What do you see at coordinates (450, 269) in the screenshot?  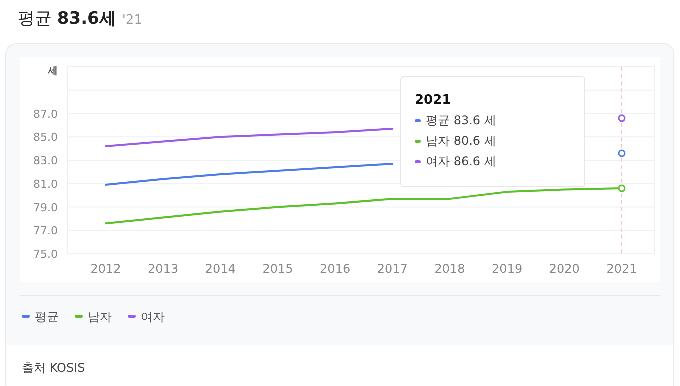 I see `x-tick-label: 2018` at bounding box center [450, 269].